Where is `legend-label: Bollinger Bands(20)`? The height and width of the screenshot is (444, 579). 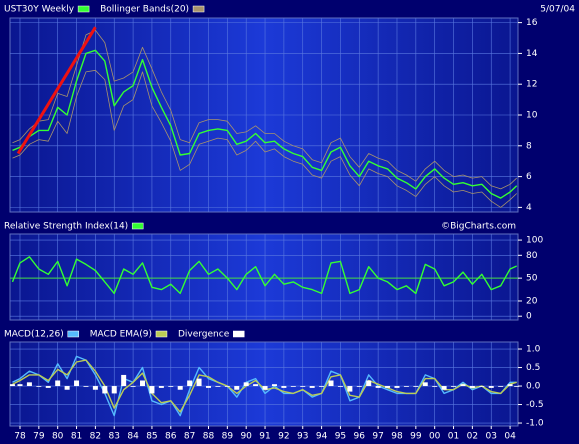
legend-label: Bollinger Bands(20) is located at coordinates (144, 10).